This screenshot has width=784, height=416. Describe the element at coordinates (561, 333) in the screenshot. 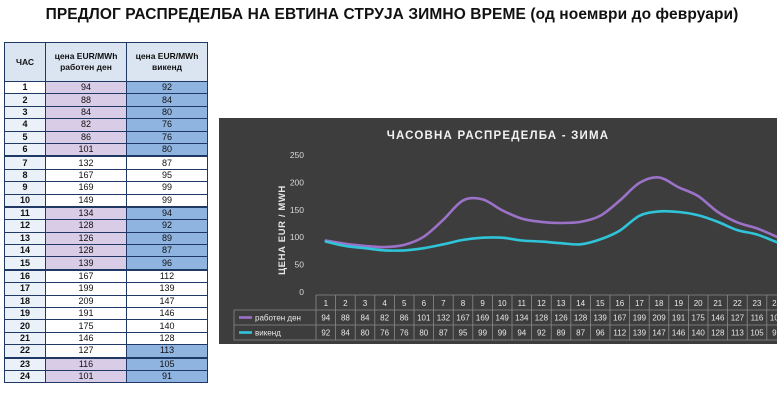

I see `data-label: 89` at that location.